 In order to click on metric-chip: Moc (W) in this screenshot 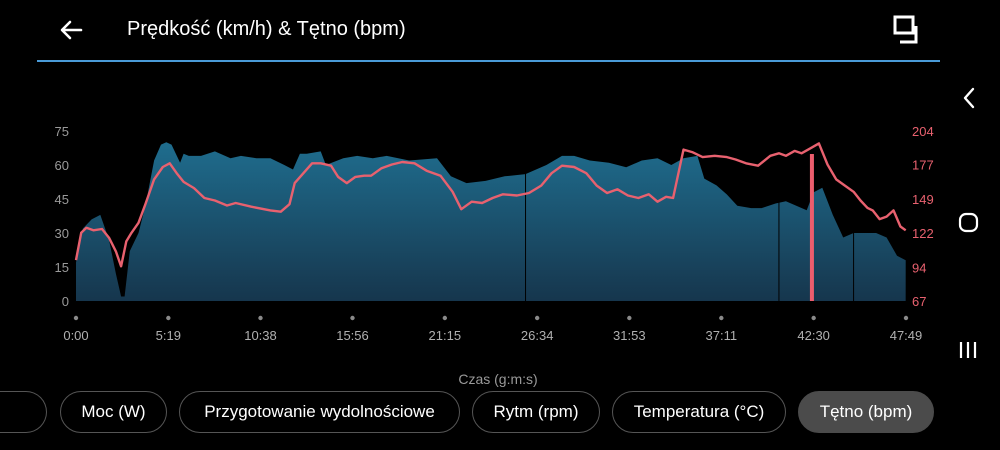, I will do `click(113, 412)`.